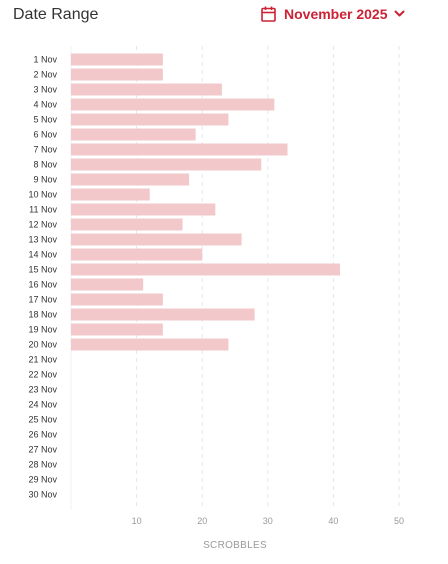 This screenshot has height=564, width=448. I want to click on y-tick-label: 13 Nov, so click(42, 240).